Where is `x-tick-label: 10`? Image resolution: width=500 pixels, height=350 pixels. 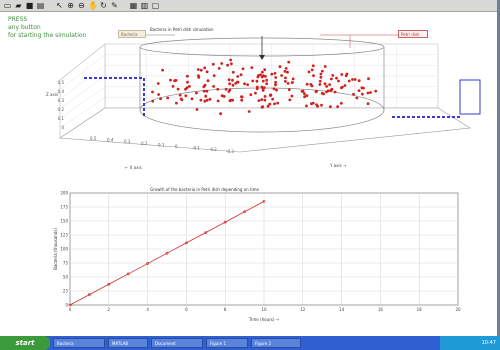
x-tick-label: 10 is located at coordinates (264, 309).